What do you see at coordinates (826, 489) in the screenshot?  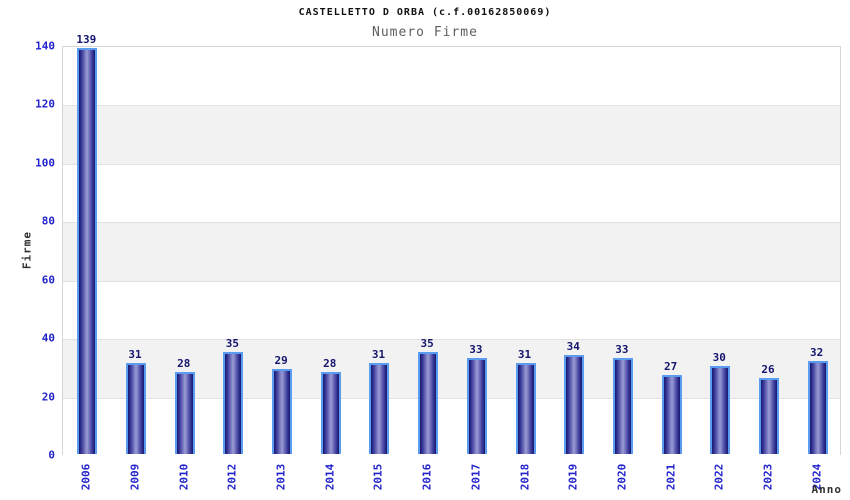 I see `x-axis-title: Anno` at bounding box center [826, 489].